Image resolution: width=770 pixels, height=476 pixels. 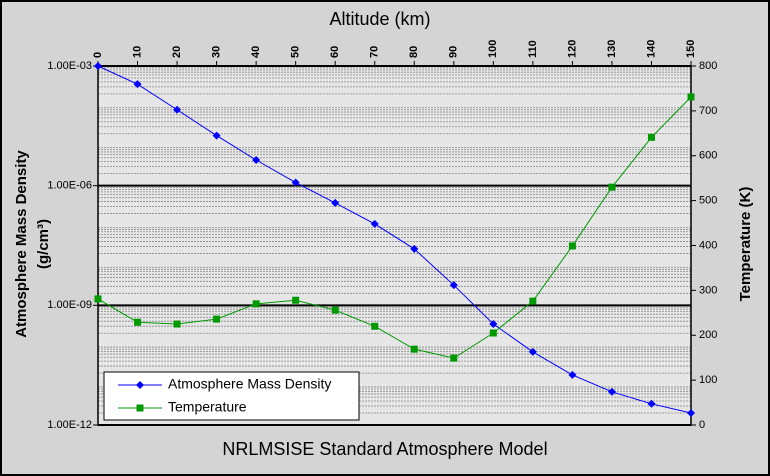 What do you see at coordinates (651, 49) in the screenshot?
I see `x-tick-label: 140` at bounding box center [651, 49].